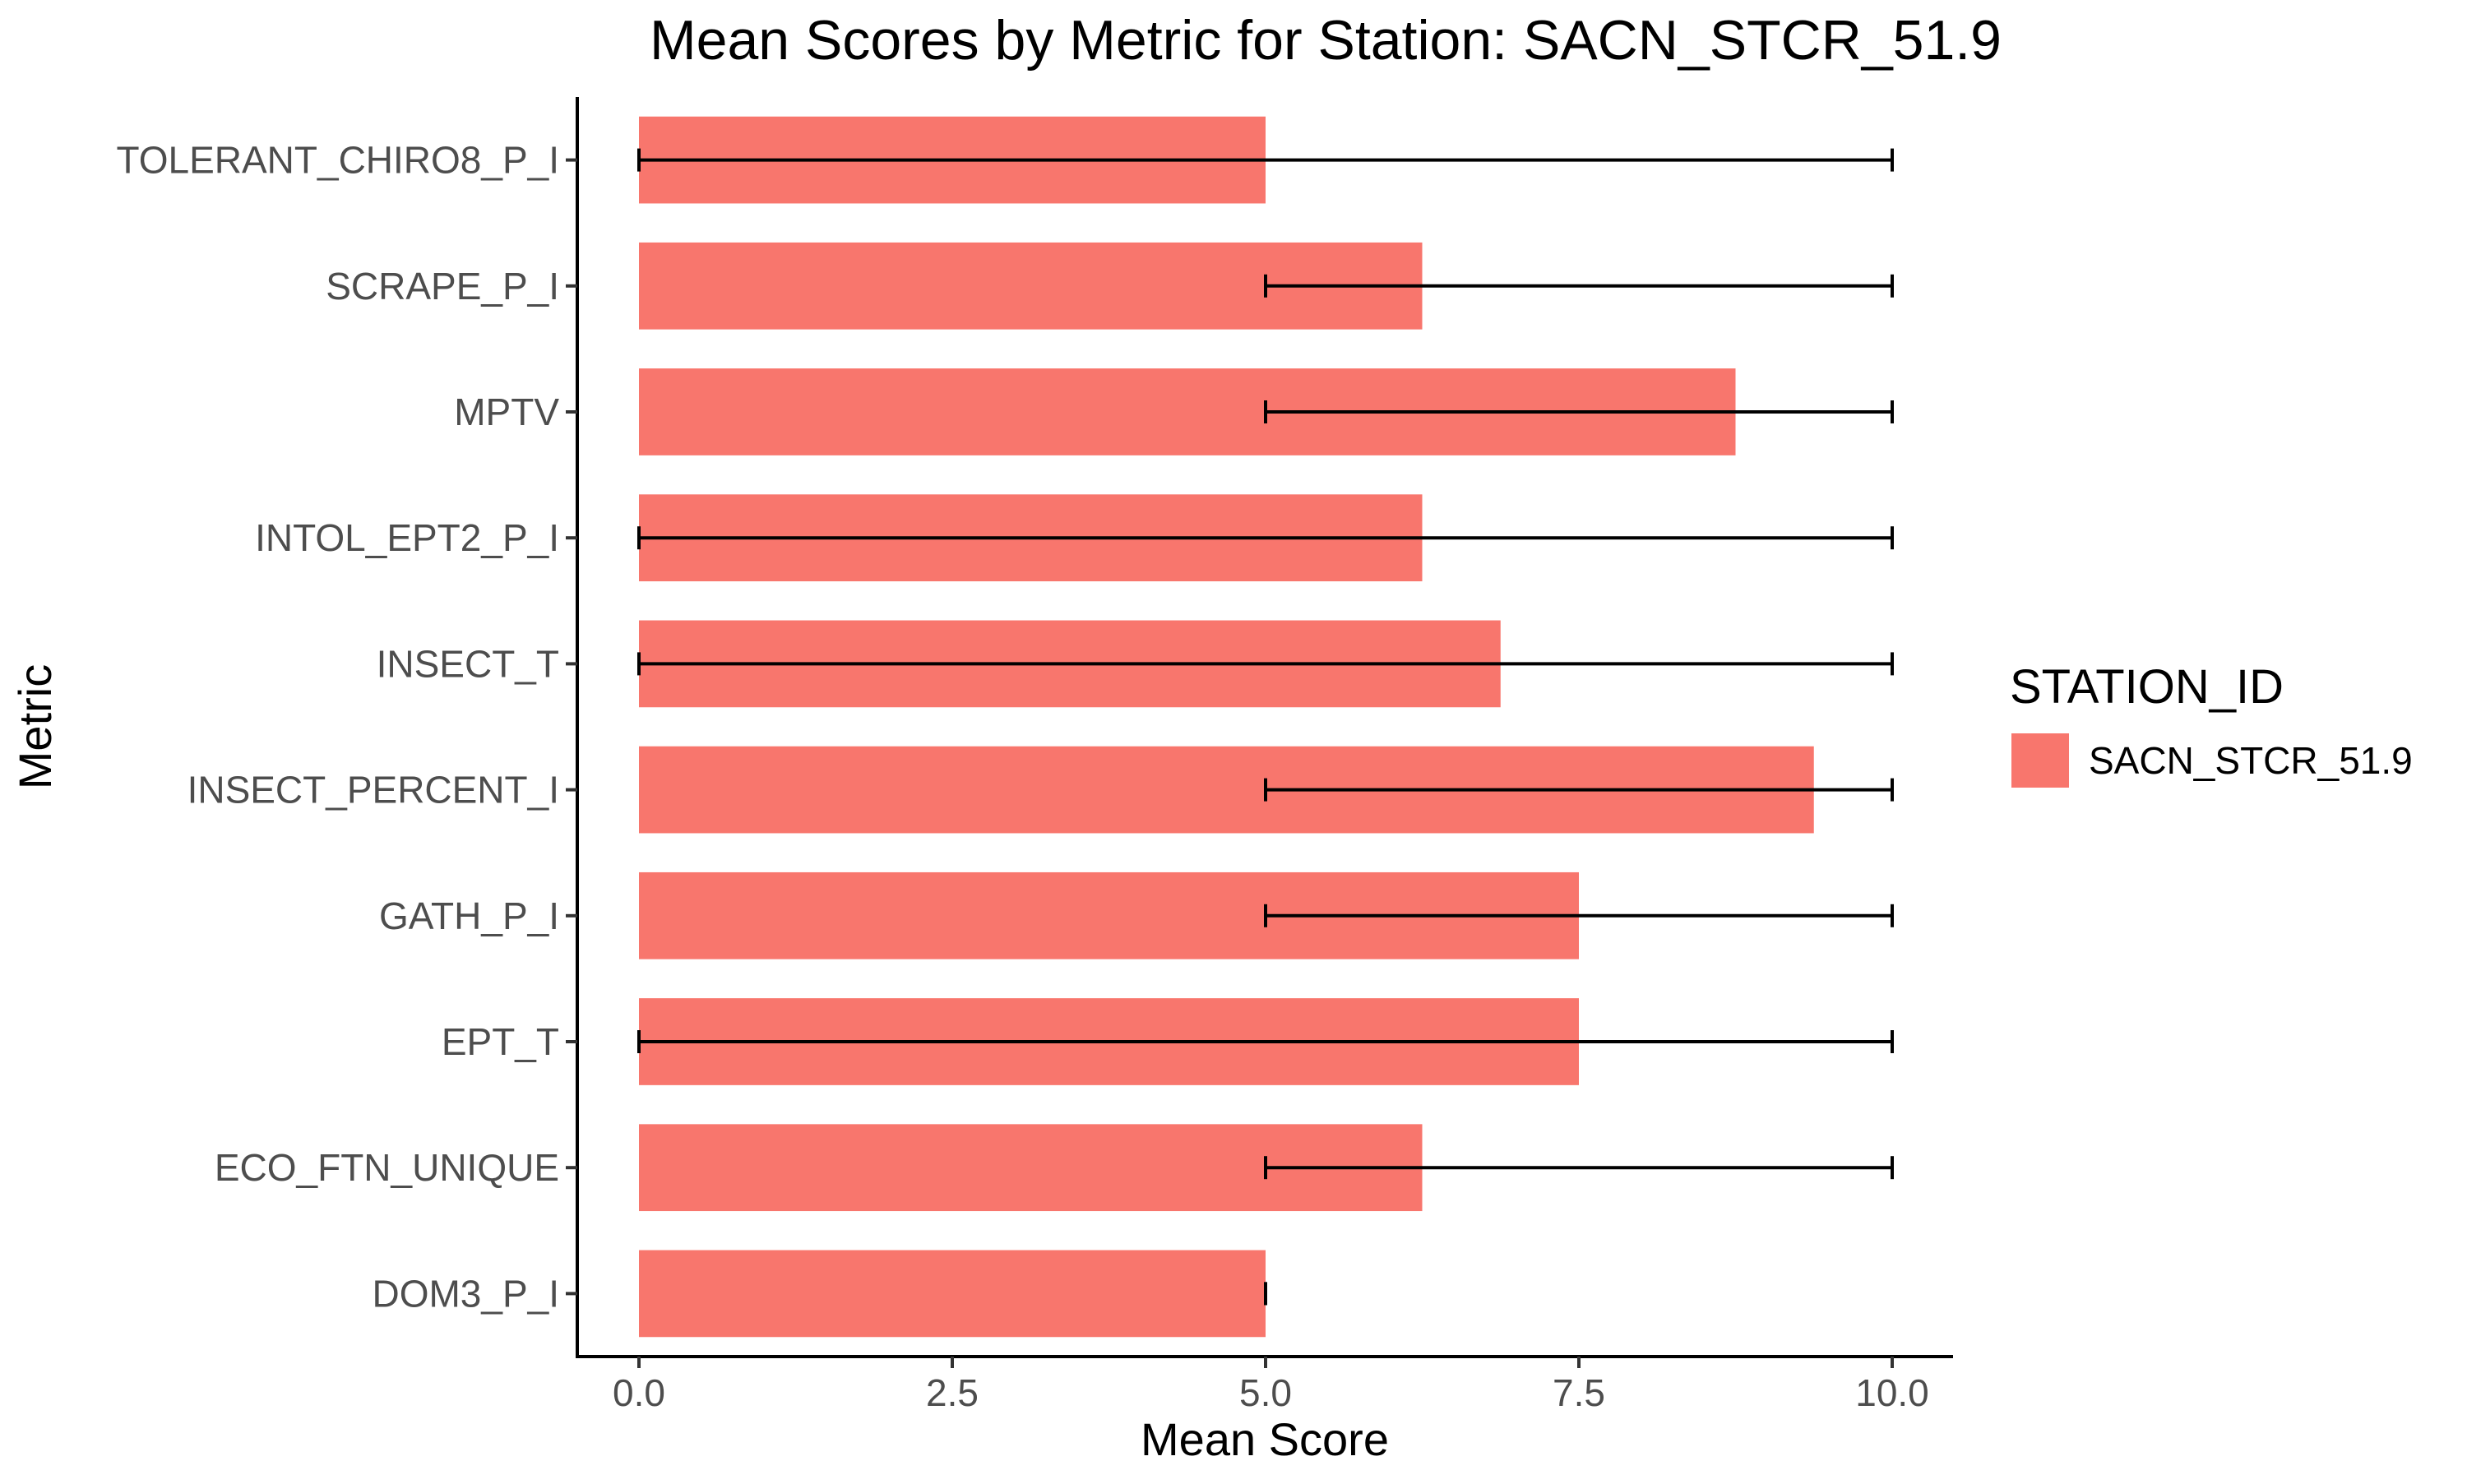 Image resolution: width=2467 pixels, height=1484 pixels. Describe the element at coordinates (1579, 790) in the screenshot. I see `error-bar-insect-percent-i` at that location.